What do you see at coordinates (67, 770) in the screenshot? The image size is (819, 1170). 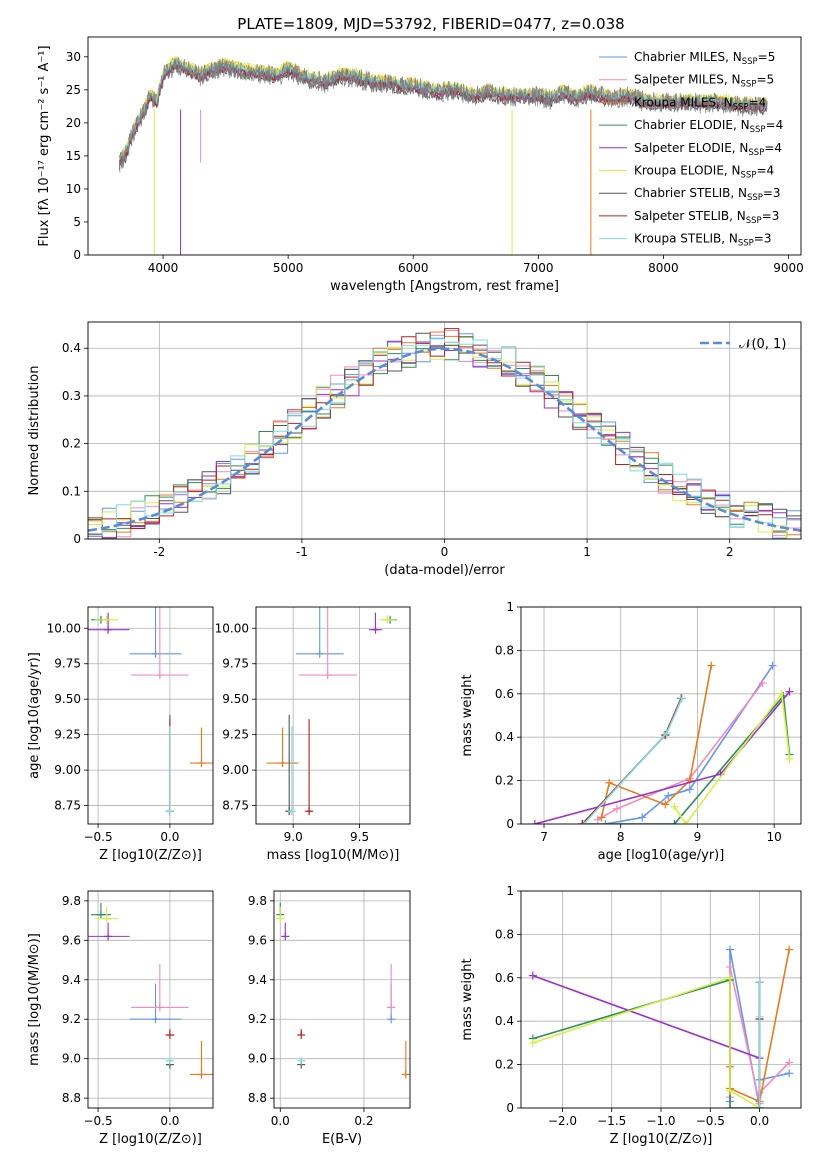 I see `y-tick-label: 9.00` at bounding box center [67, 770].